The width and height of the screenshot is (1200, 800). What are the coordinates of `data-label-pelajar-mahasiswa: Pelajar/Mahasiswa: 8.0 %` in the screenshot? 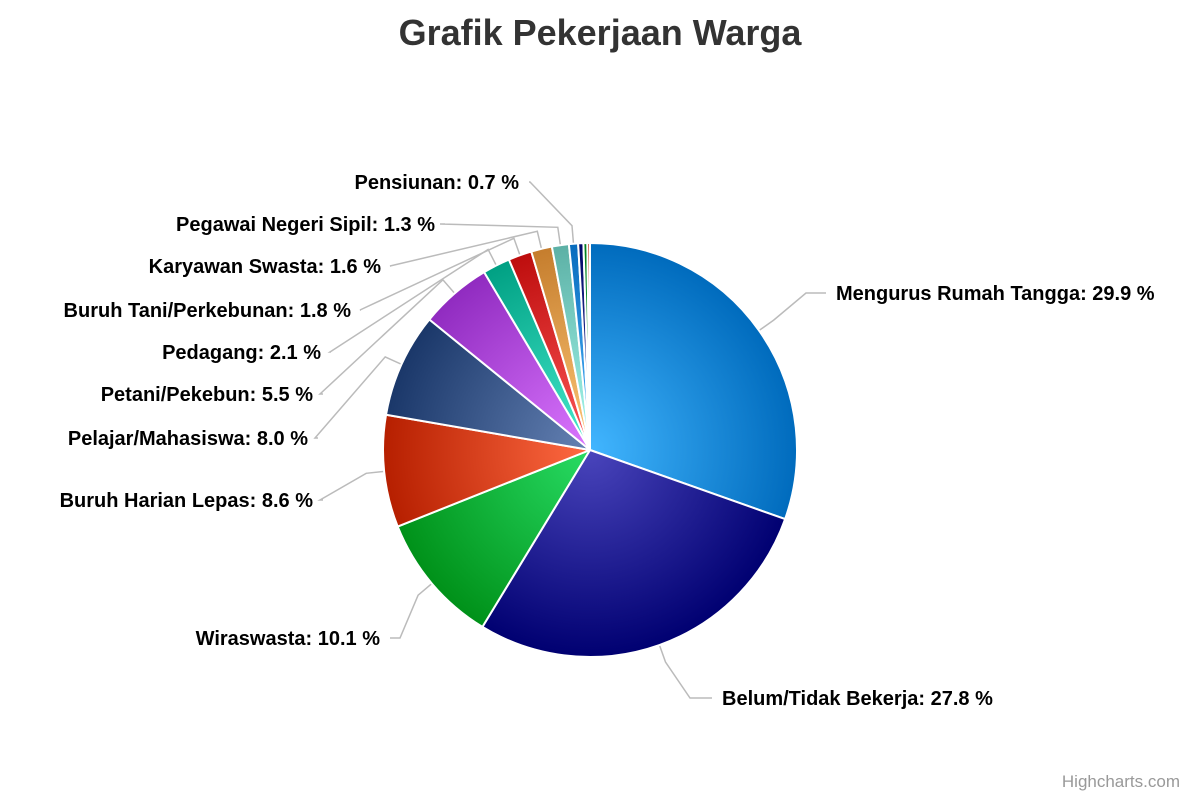 It's located at (188, 439).